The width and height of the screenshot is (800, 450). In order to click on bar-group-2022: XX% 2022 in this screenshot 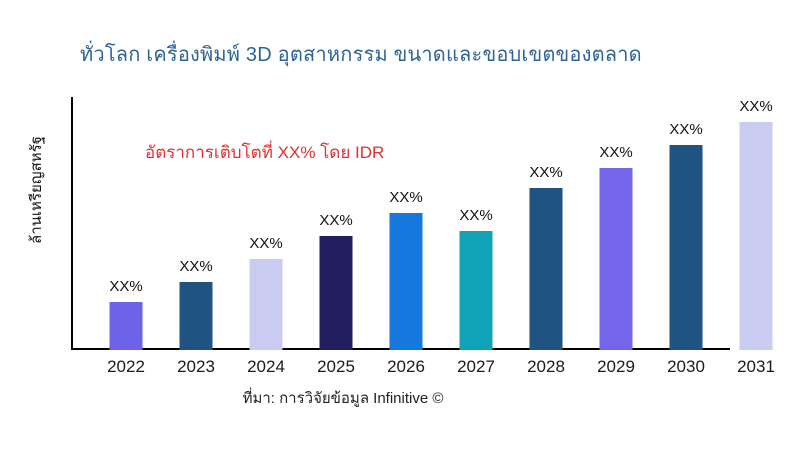, I will do `click(126, 236)`.